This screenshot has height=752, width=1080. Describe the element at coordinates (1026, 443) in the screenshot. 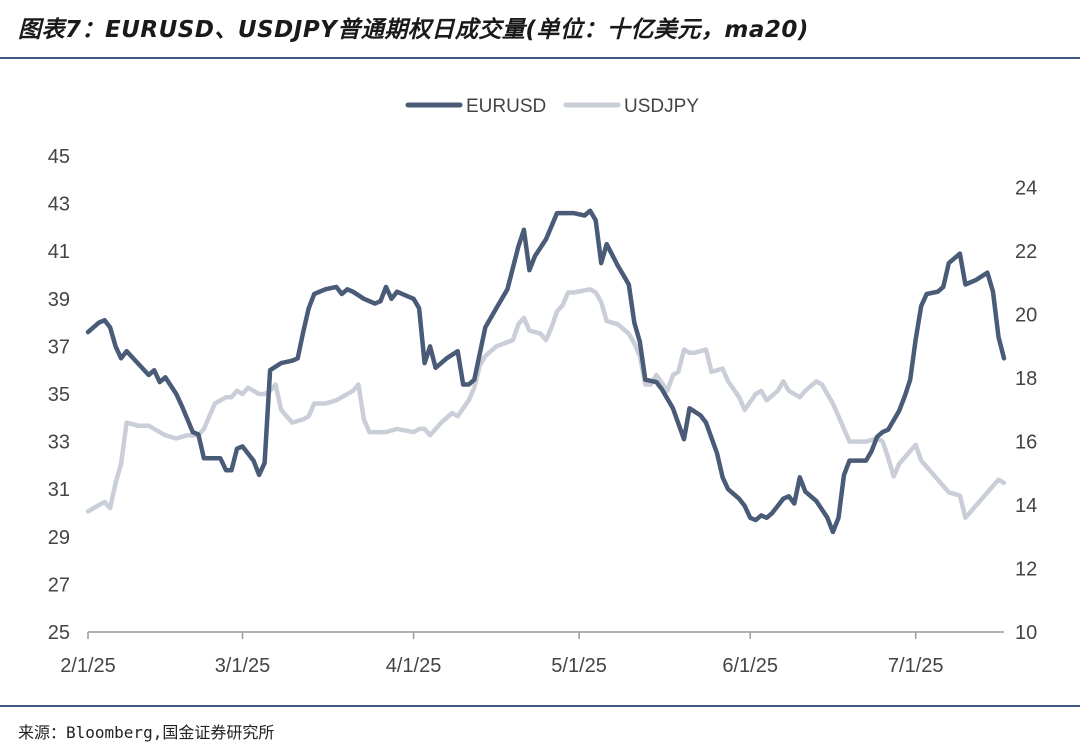

I see `y-right-tick-label: 16` at that location.